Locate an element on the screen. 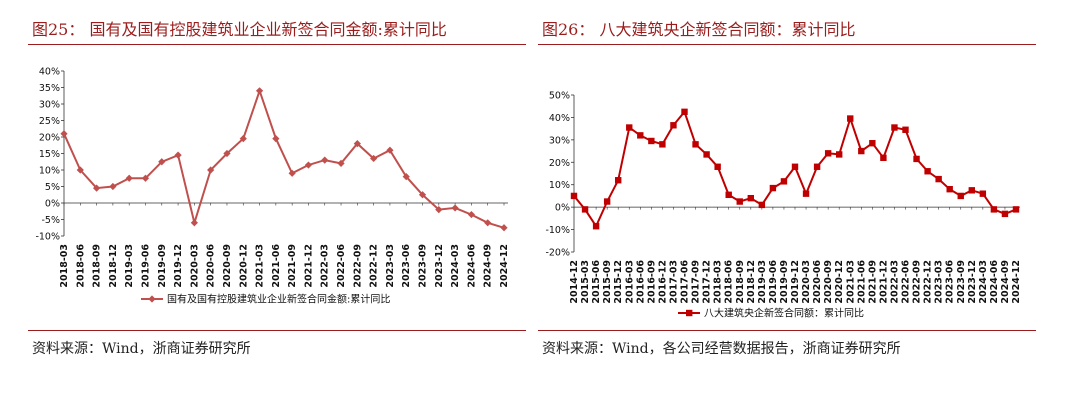 This screenshot has width=1076, height=404. x-tick-label: 2020-12 is located at coordinates (243, 266).